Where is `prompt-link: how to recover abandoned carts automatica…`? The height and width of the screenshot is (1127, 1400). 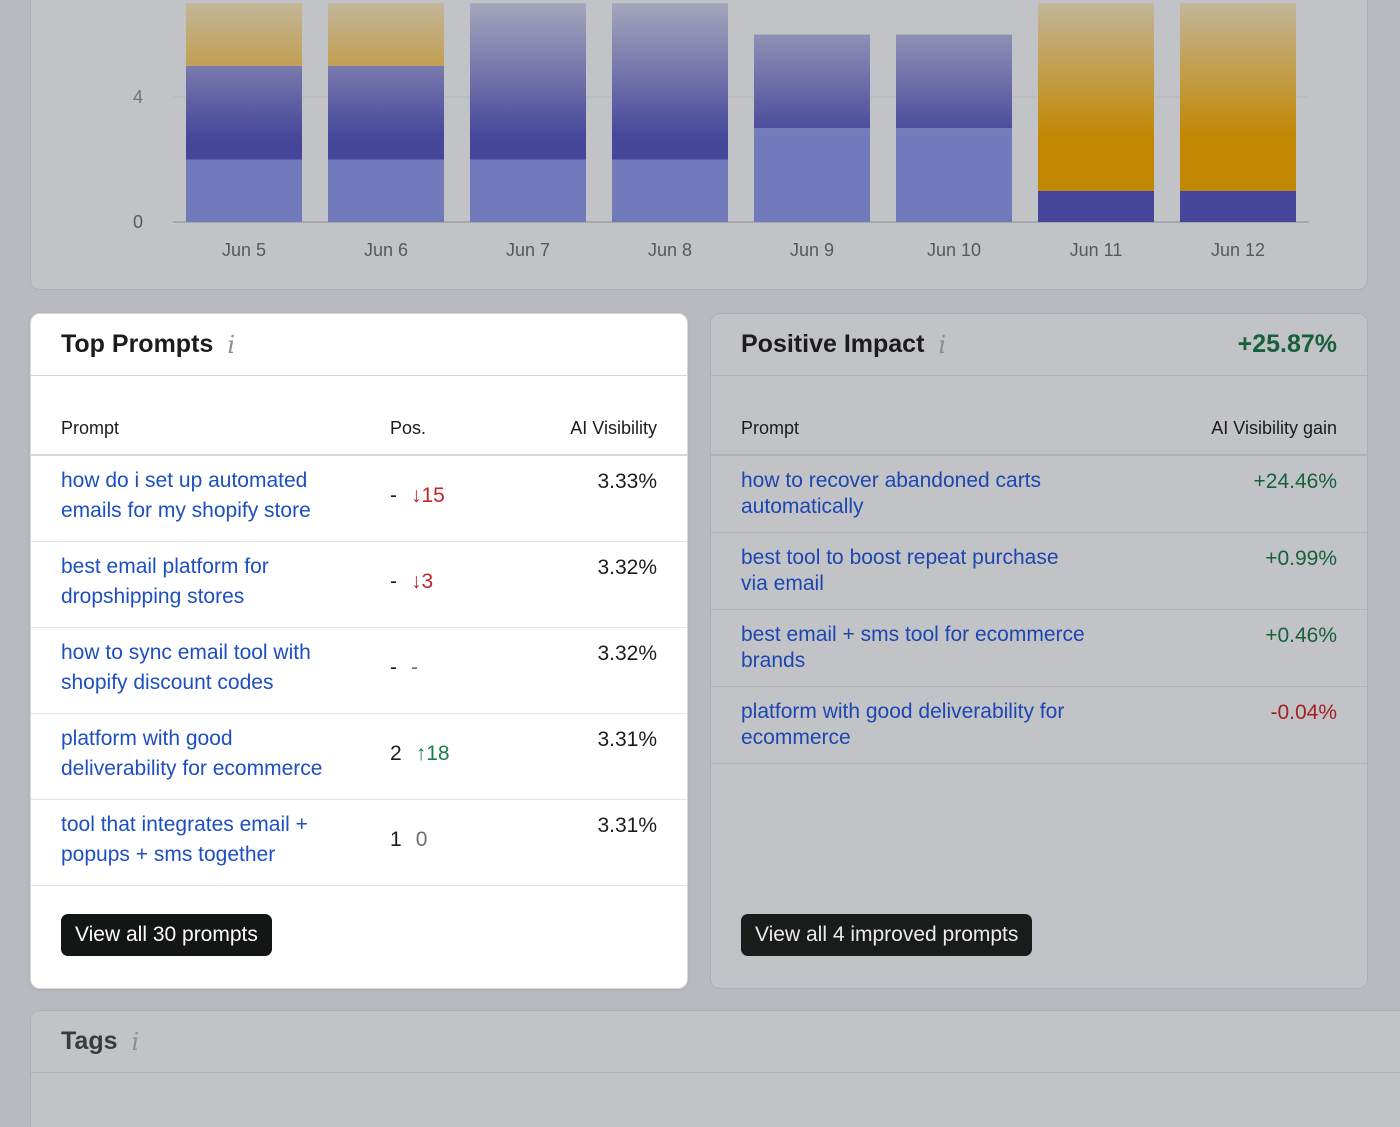
prompt-link: how to recover abandoned carts automatica… is located at coordinates (891, 494).